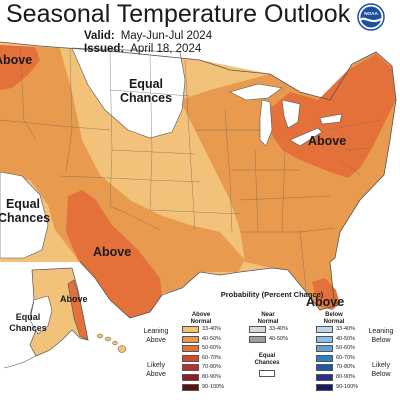  Describe the element at coordinates (306, 137) in the screenshot. I see `lake-erie` at that location.